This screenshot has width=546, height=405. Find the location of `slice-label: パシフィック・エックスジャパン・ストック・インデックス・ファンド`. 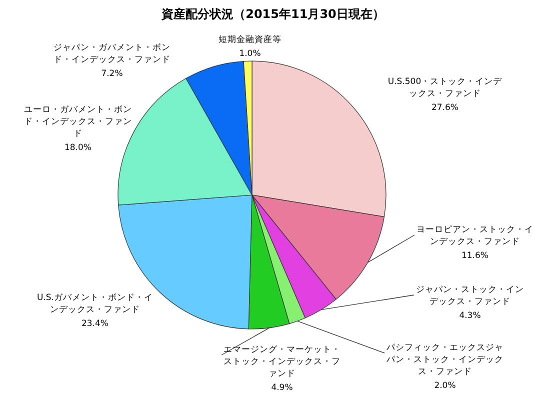

slice-label: パシフィック・エックスジャパン・ストック・インデックス・ファンド is located at coordinates (445, 360).